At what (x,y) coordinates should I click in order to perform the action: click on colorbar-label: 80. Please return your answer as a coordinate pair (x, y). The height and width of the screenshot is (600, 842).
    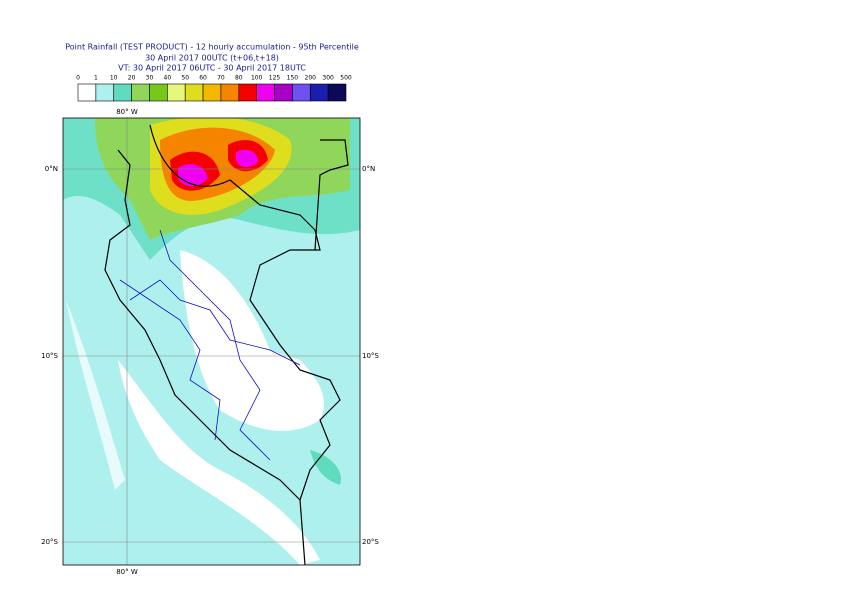
    Looking at the image, I should click on (239, 78).